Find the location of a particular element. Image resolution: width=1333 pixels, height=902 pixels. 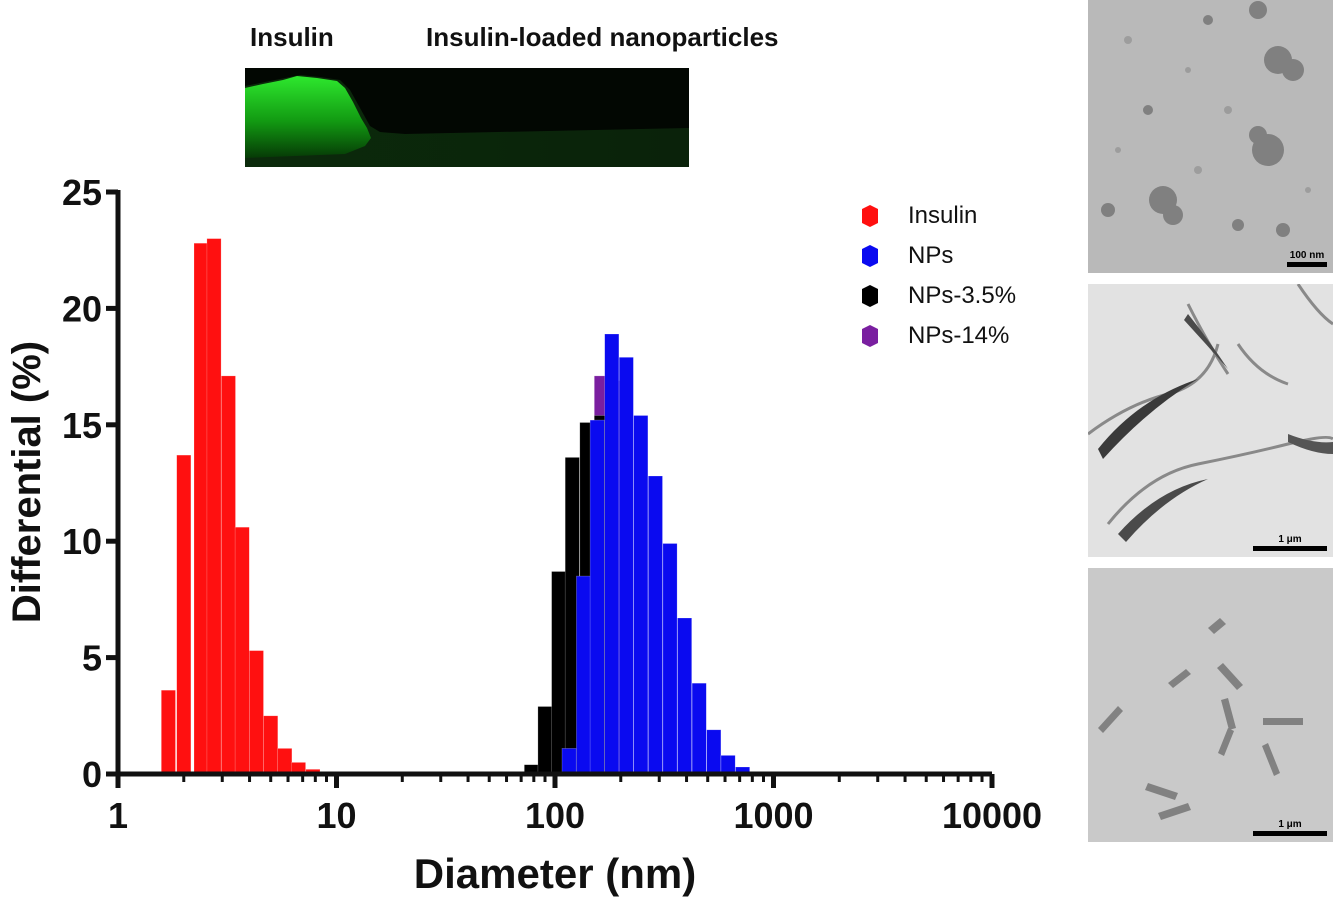

x-tick-label: 10000 is located at coordinates (992, 815).